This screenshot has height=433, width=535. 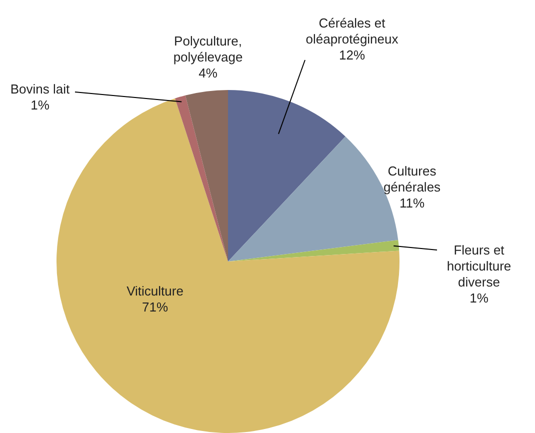 What do you see at coordinates (352, 55) in the screenshot?
I see `data-label: 12%` at bounding box center [352, 55].